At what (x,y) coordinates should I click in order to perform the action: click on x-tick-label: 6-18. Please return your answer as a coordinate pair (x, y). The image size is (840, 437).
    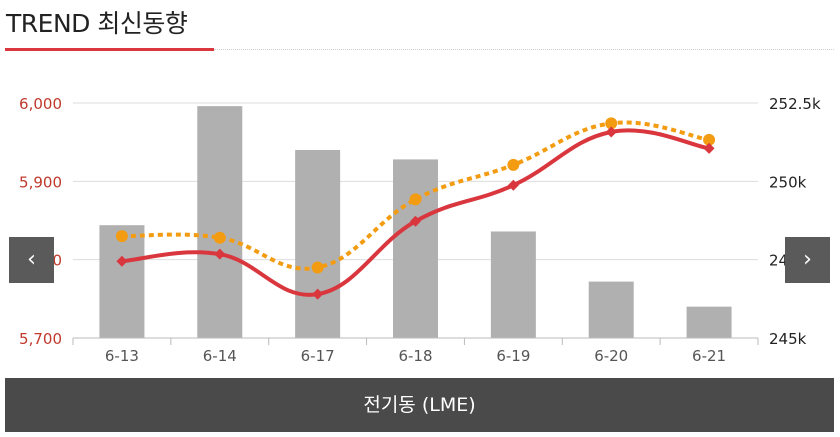
    Looking at the image, I should click on (415, 356).